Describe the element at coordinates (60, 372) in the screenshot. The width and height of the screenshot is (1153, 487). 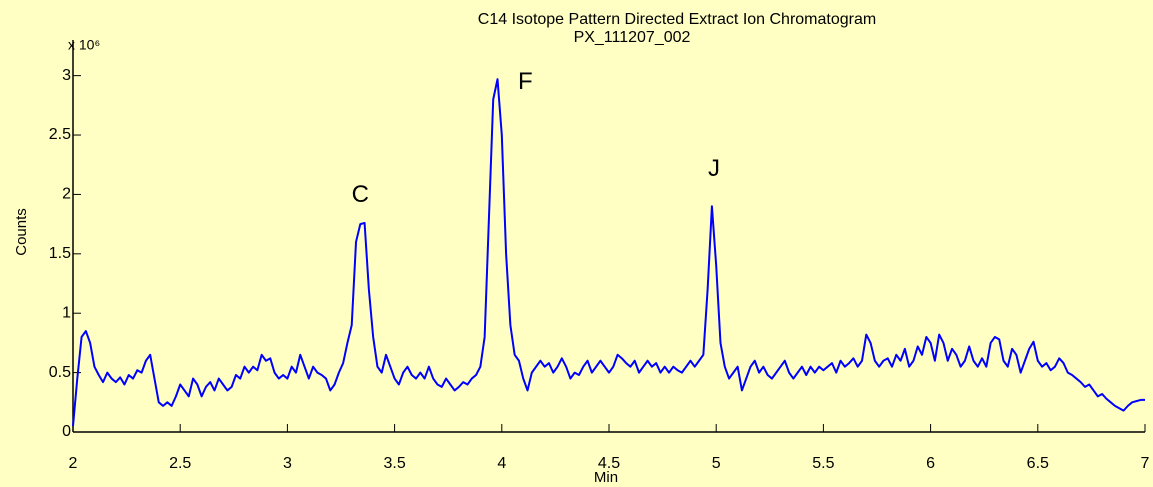
I see `y-tick-label: 0.5` at that location.